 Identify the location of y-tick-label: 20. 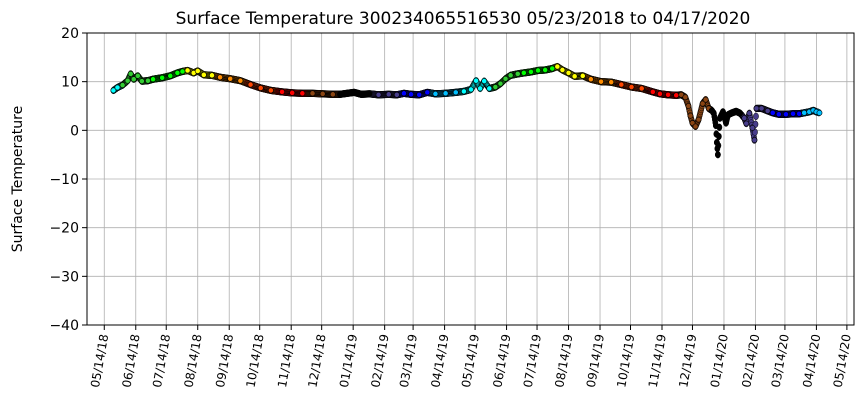
(70, 34).